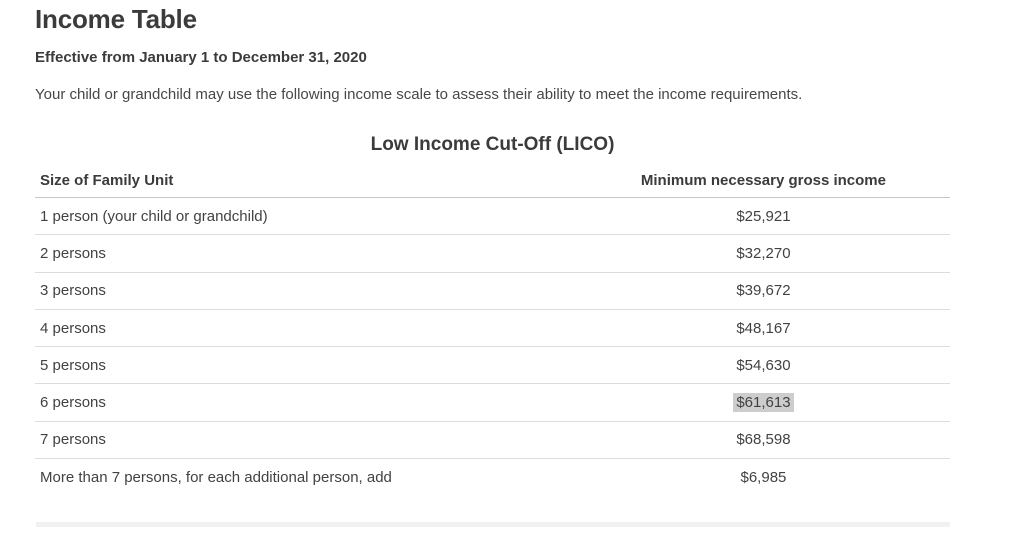  I want to click on family-size-cell: 5 persons, so click(306, 365).